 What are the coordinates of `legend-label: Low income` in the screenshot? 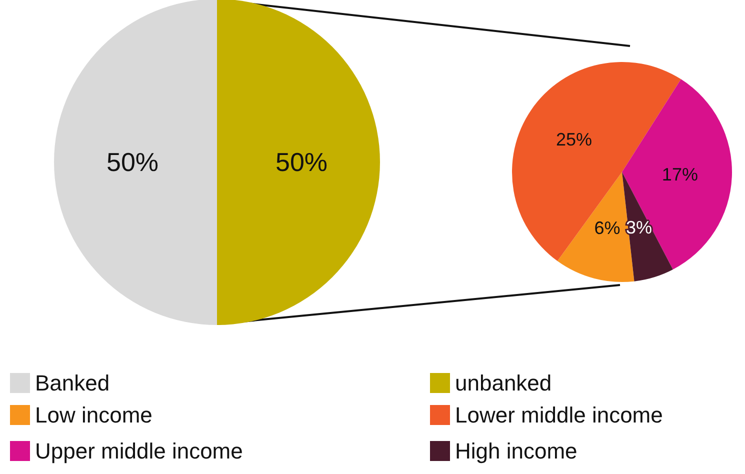 It's located at (93, 415).